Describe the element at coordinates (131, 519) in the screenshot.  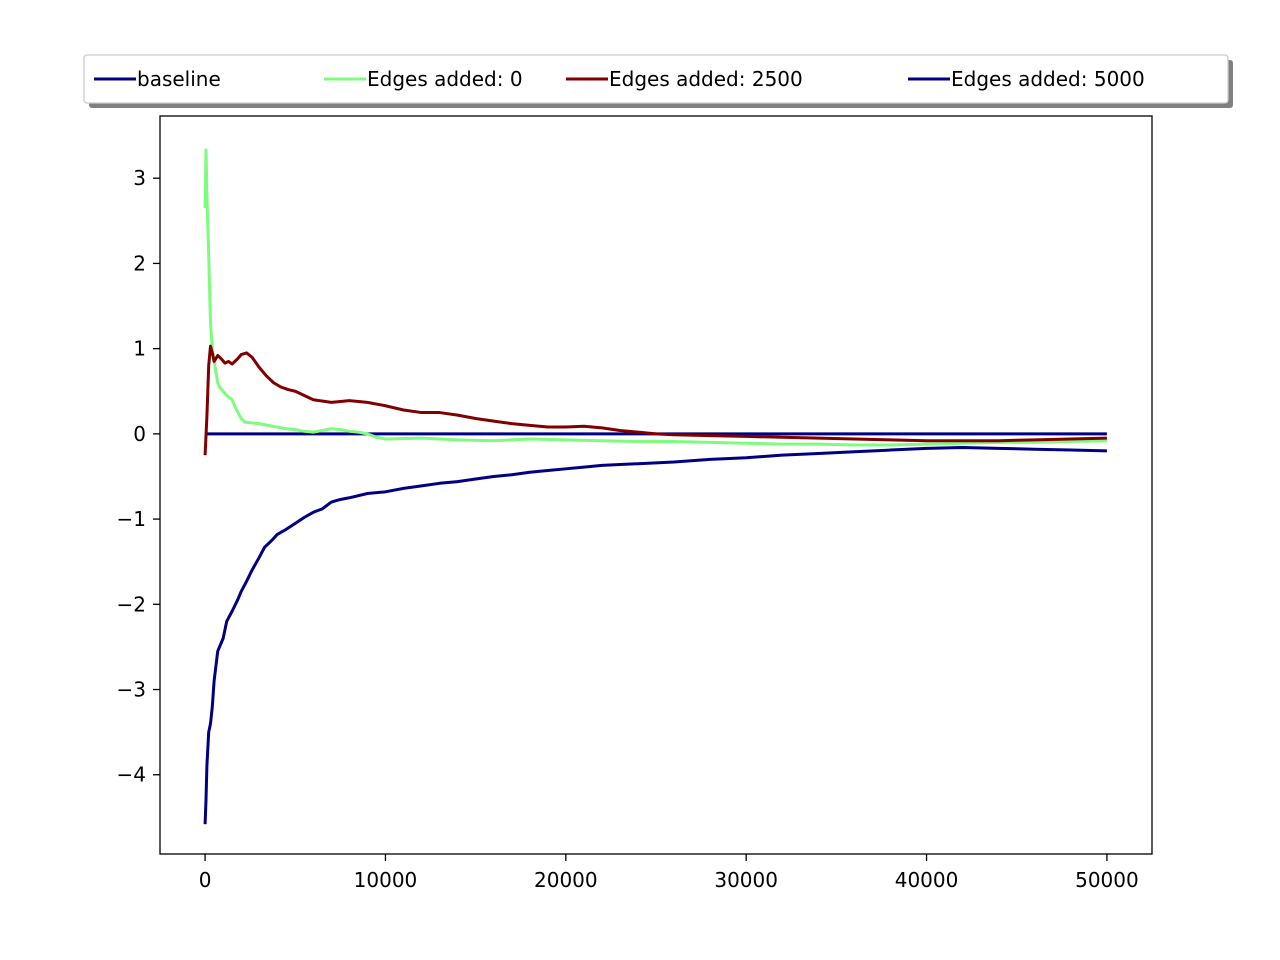
I see `y-tick-label: −1` at that location.